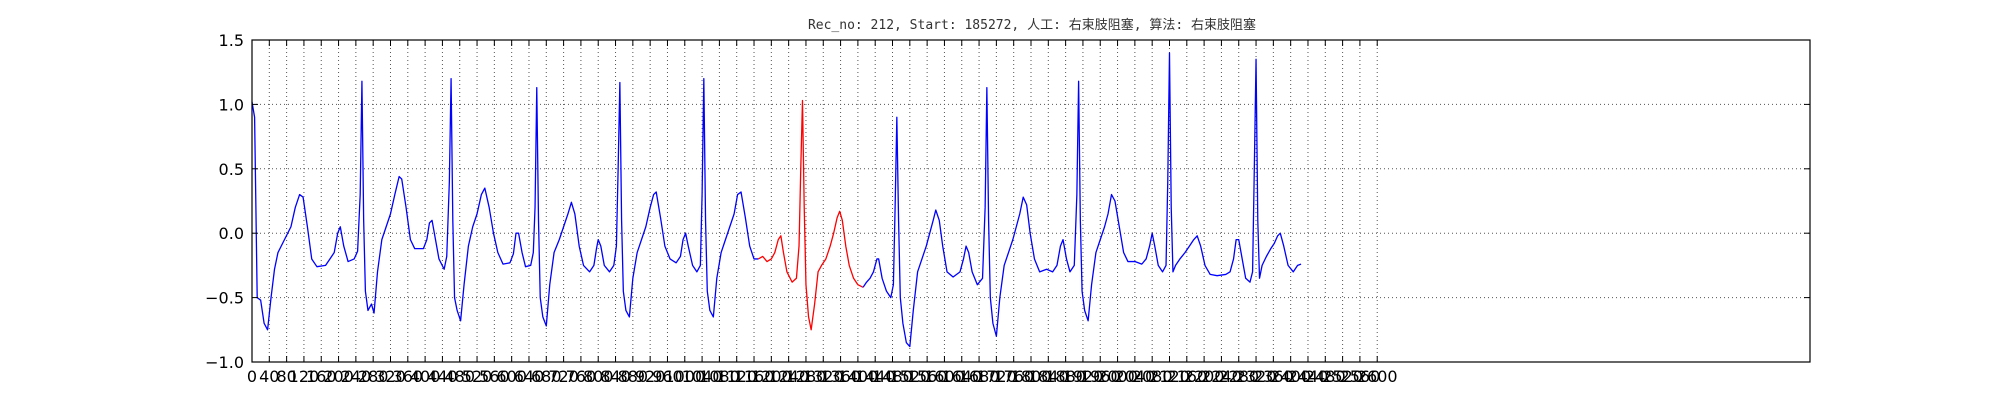 The height and width of the screenshot is (400, 2000). What do you see at coordinates (224, 362) in the screenshot?
I see `y-tick-label: −1.0` at bounding box center [224, 362].